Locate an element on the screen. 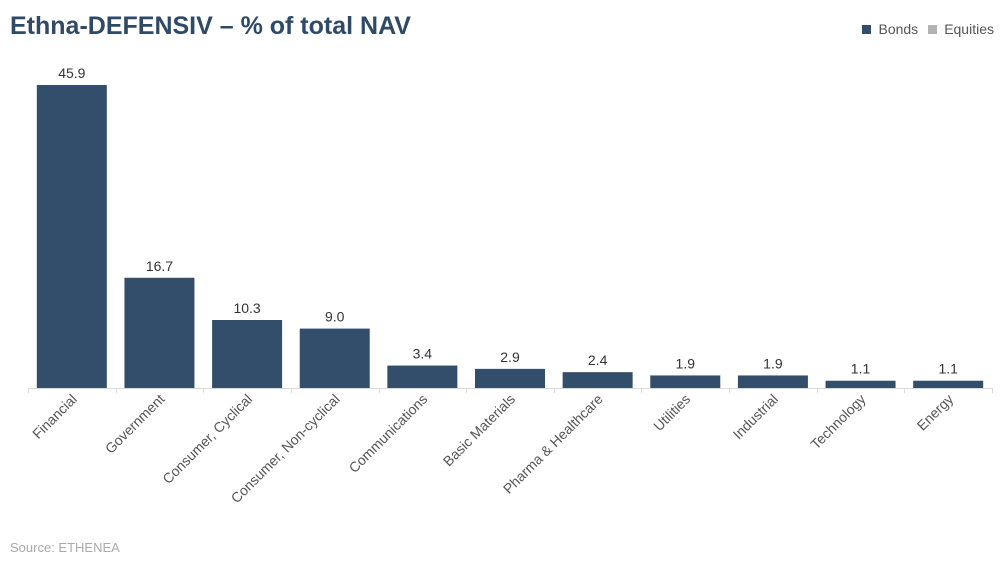  category-label: Utilities is located at coordinates (671, 412).